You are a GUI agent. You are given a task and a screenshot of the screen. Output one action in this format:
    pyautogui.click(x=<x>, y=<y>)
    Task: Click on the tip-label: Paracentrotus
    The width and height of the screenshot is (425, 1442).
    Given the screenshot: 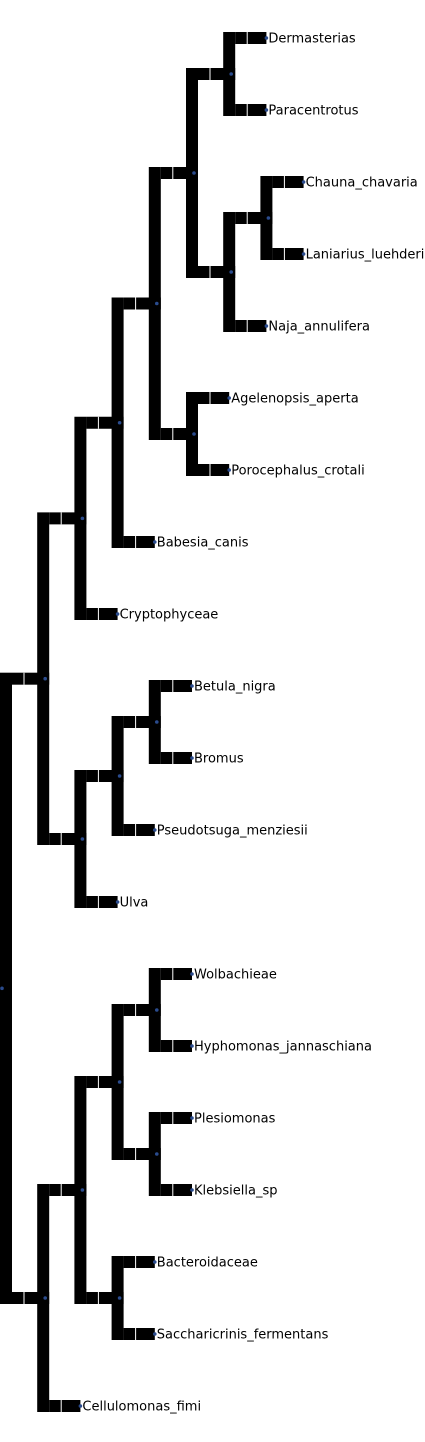 What is the action you would take?
    pyautogui.click(x=313, y=111)
    